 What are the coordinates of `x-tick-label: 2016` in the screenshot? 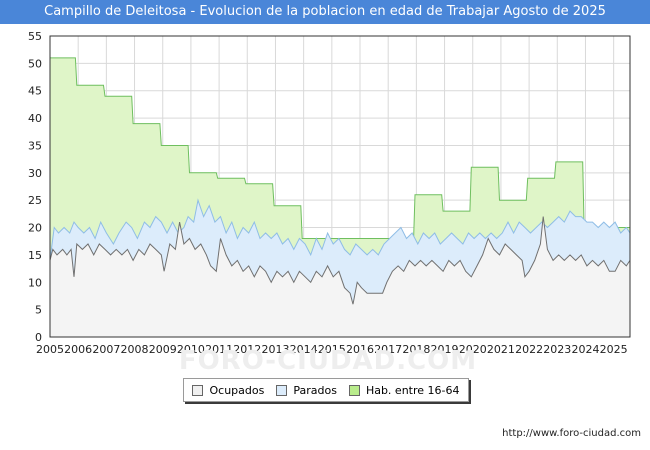 It's located at (360, 349).